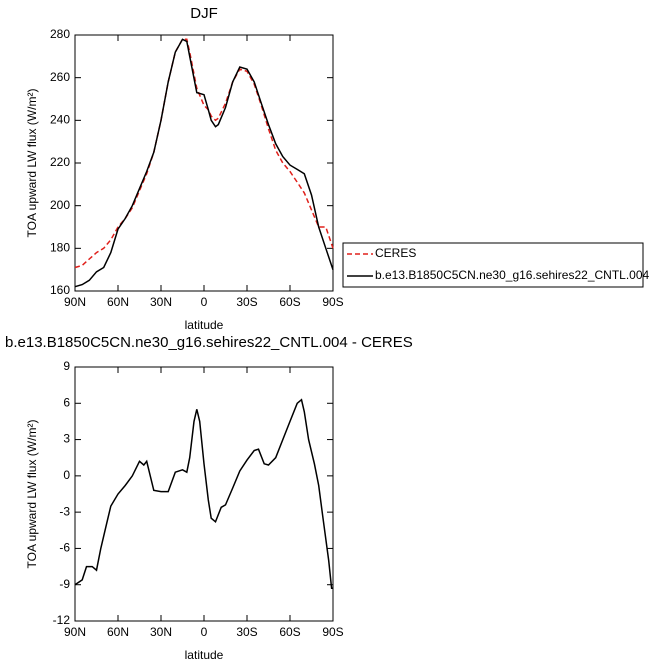 This screenshot has width=666, height=670. I want to click on y-tick-label: 9, so click(66, 366).